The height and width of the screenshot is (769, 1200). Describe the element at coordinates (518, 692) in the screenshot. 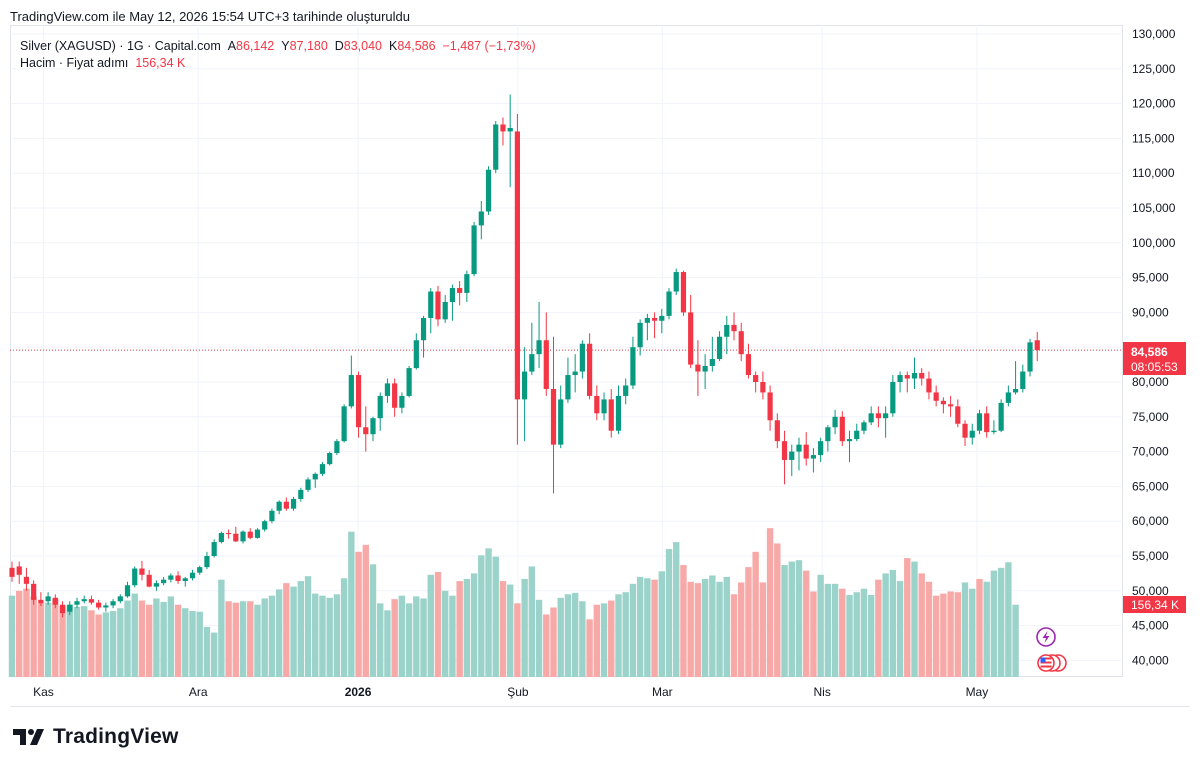

I see `x-tick-label: Şub` at that location.